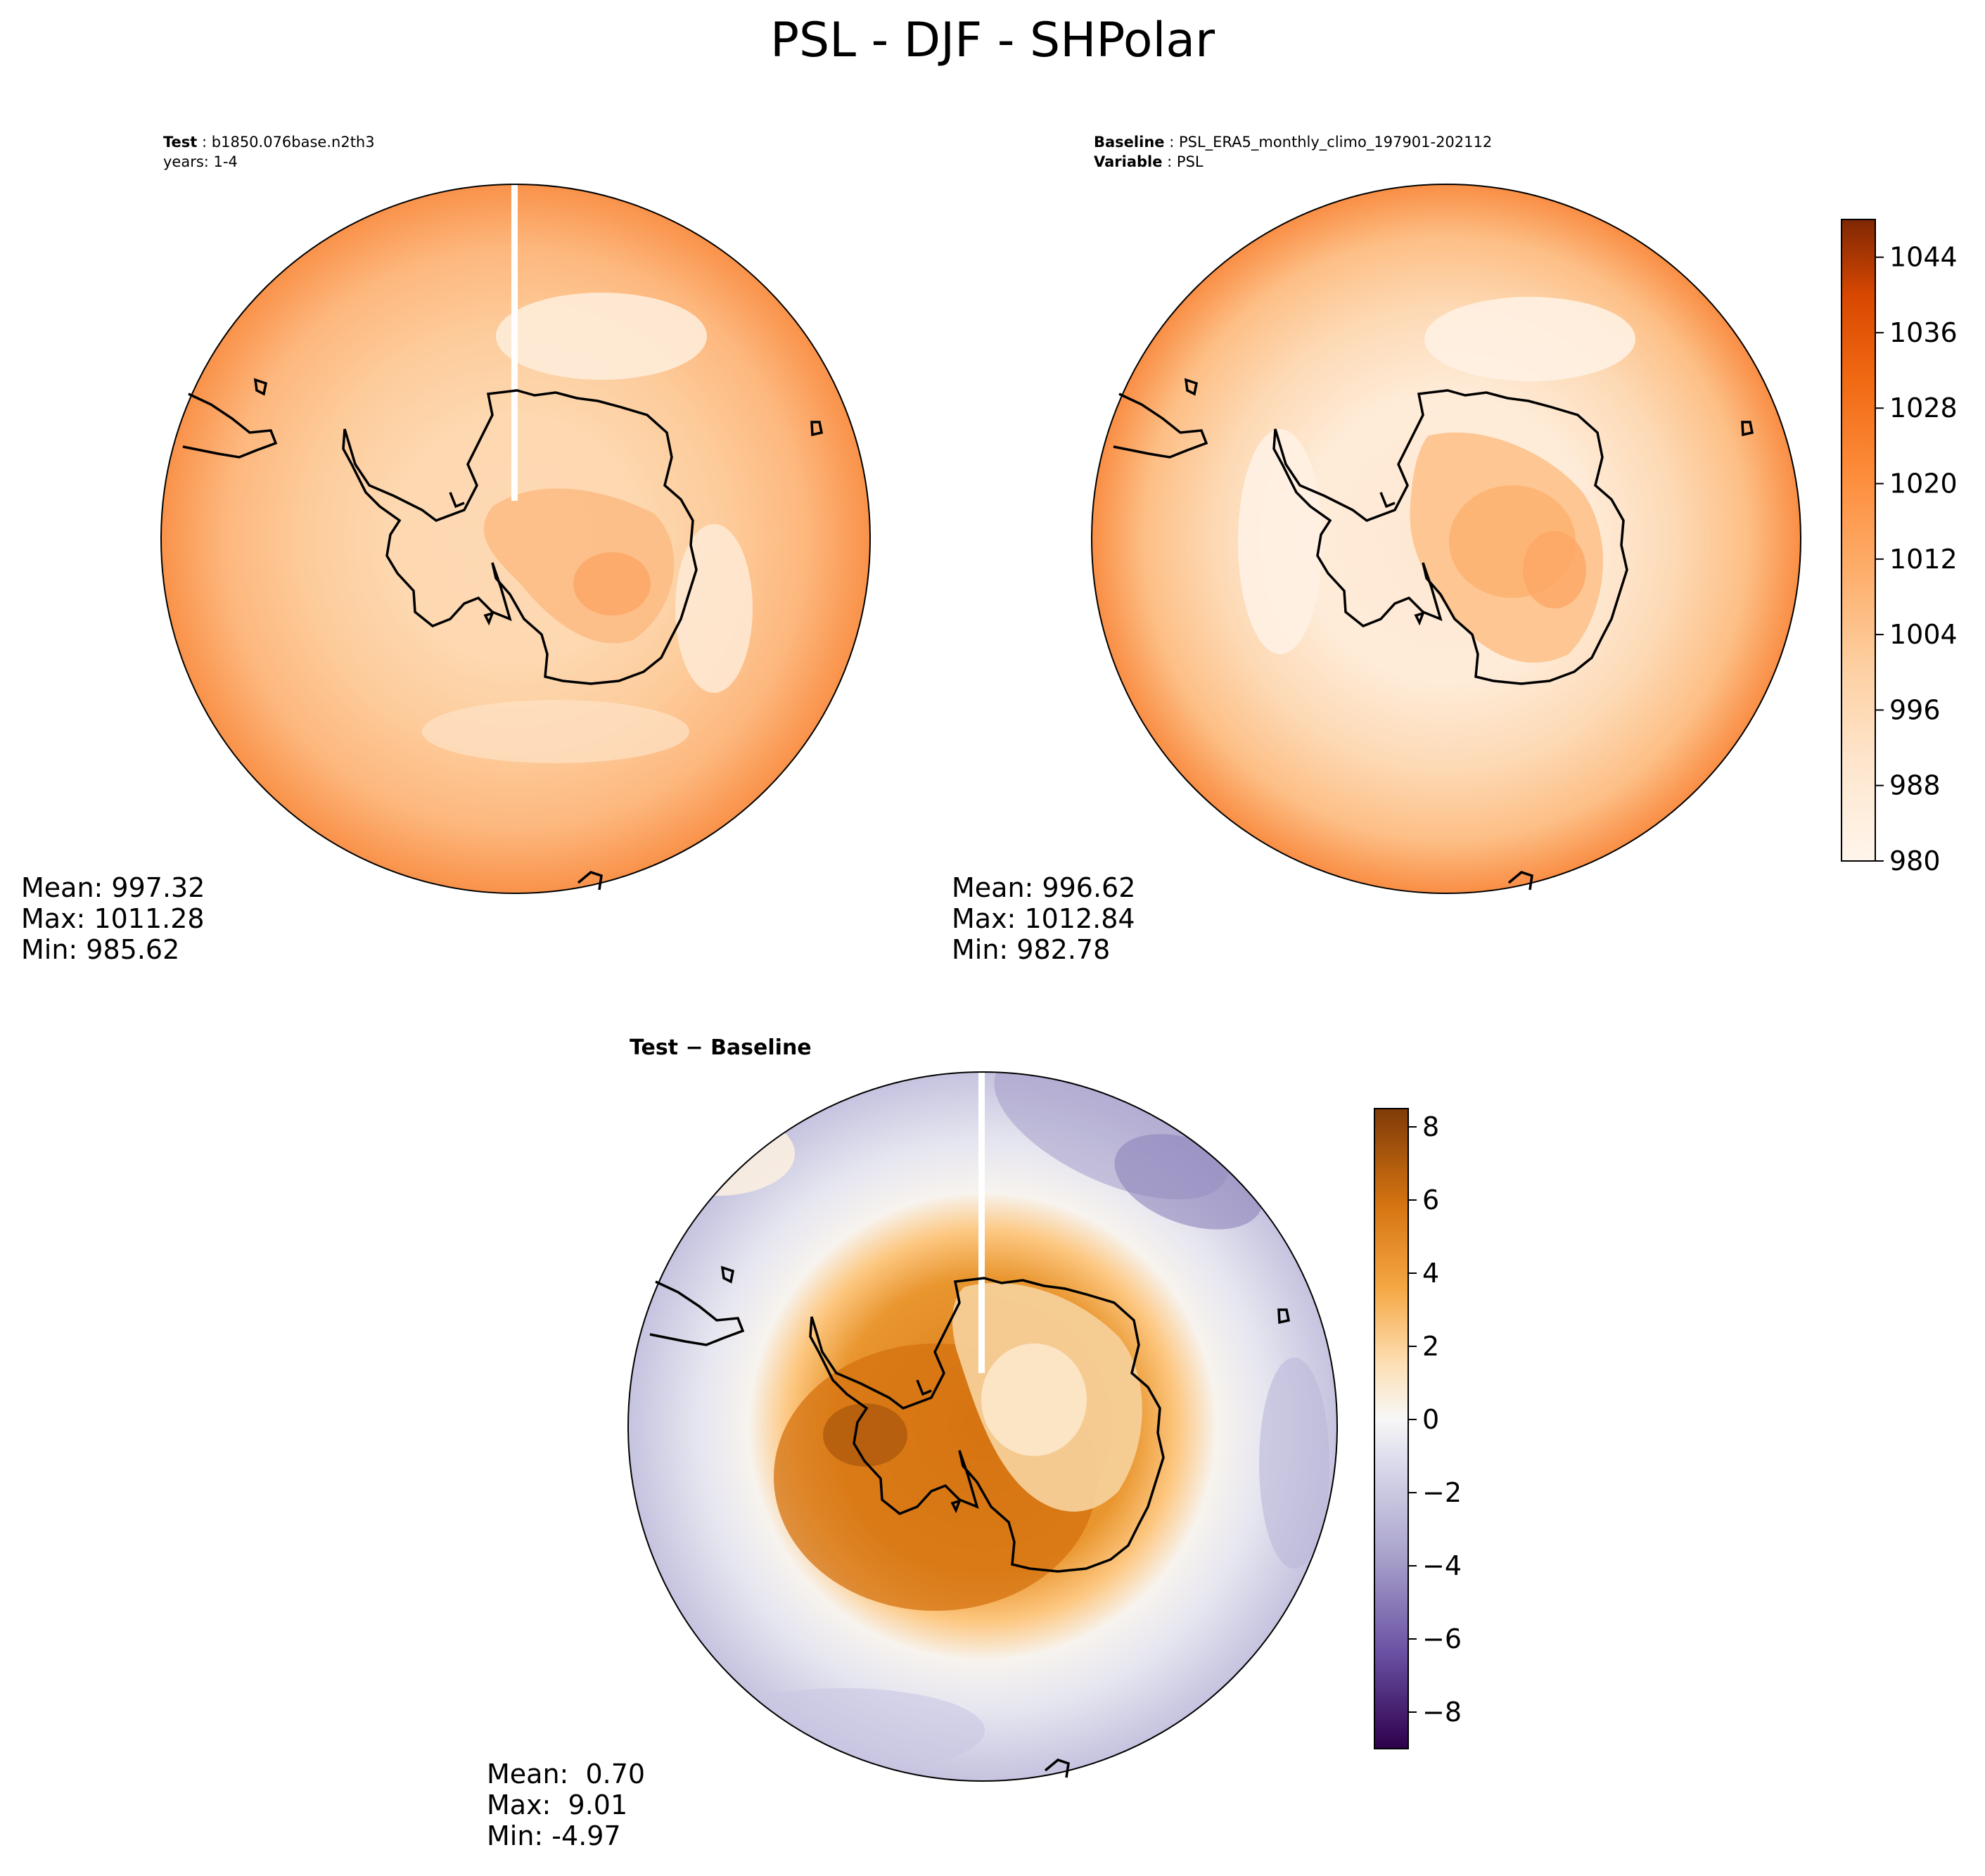  Describe the element at coordinates (554, 1835) in the screenshot. I see `diff-min: Min: -4.97` at that location.